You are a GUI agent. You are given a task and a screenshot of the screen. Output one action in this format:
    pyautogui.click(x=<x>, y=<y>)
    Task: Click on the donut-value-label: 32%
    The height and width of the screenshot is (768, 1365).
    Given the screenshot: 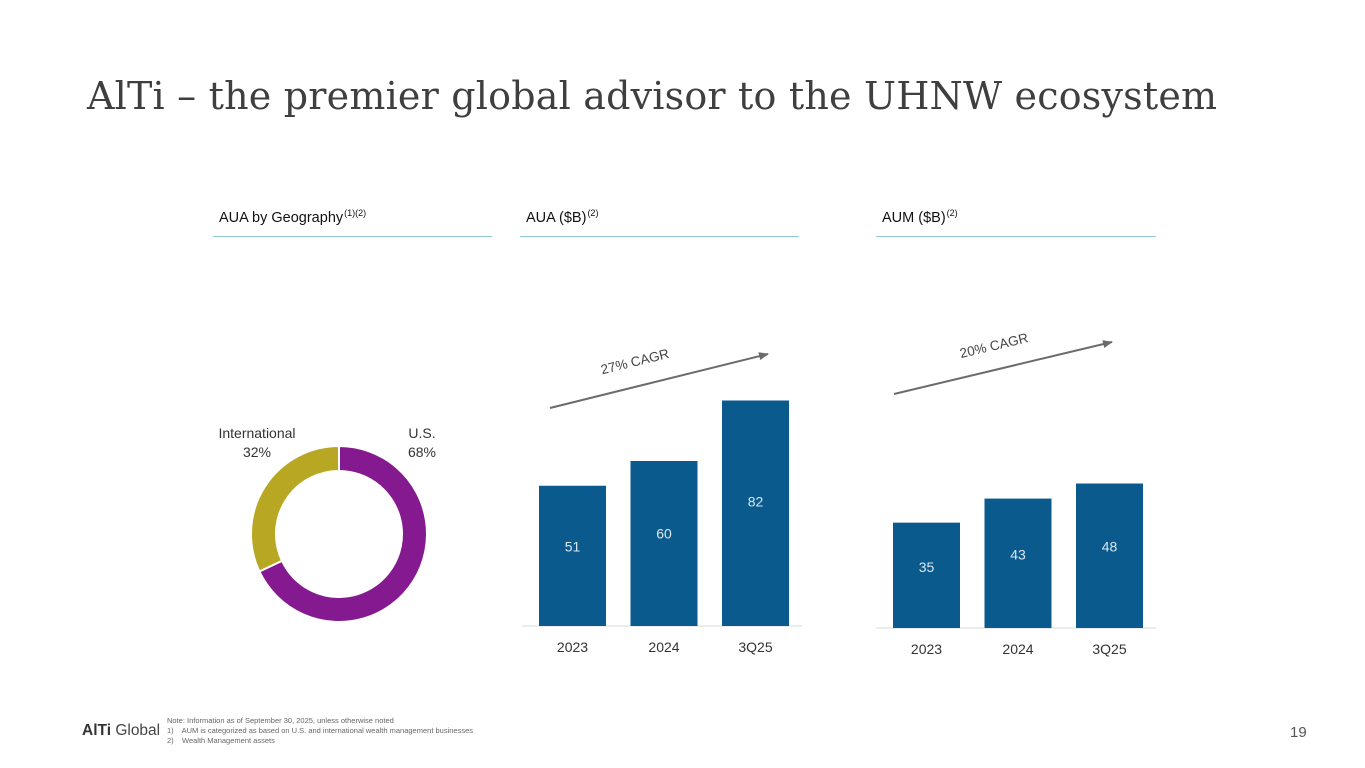 What is the action you would take?
    pyautogui.click(x=257, y=452)
    